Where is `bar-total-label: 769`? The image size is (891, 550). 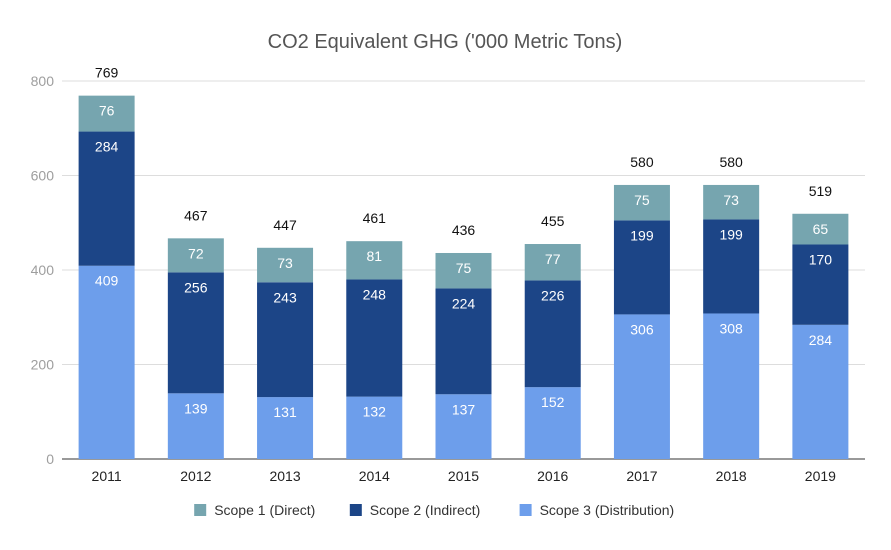 bar-total-label: 769 is located at coordinates (107, 73).